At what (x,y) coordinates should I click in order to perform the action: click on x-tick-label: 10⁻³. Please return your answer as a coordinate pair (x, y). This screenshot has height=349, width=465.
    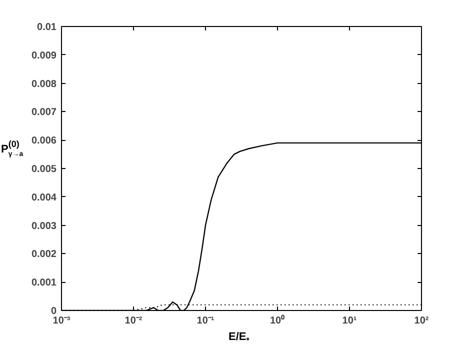
    Looking at the image, I should click on (61, 321).